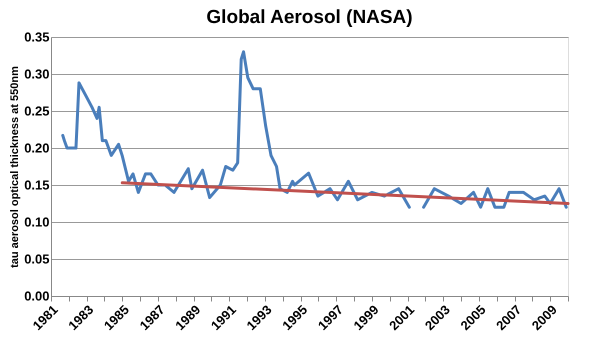 The width and height of the screenshot is (600, 339). Describe the element at coordinates (37, 37) in the screenshot. I see `y-tick-label: 0.35` at that location.